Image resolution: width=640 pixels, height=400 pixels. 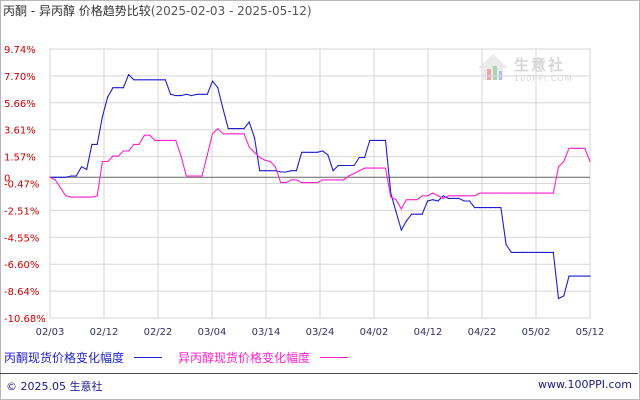 What do you see at coordinates (7, 178) in the screenshot?
I see `y-zero-label: 0` at bounding box center [7, 178].